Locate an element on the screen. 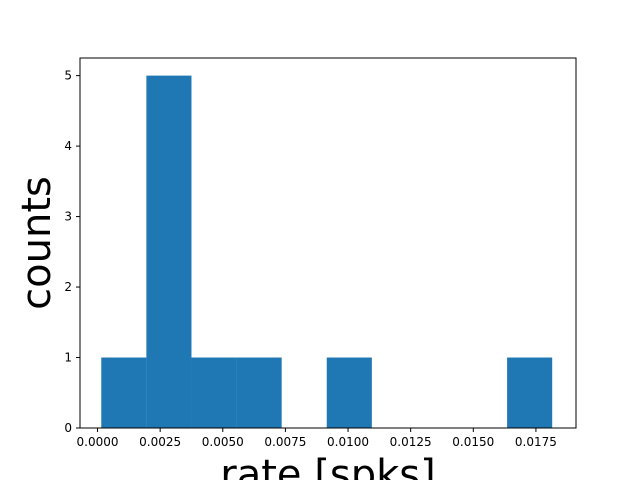 The image size is (640, 480). y-tick-label: 1 is located at coordinates (68, 358).